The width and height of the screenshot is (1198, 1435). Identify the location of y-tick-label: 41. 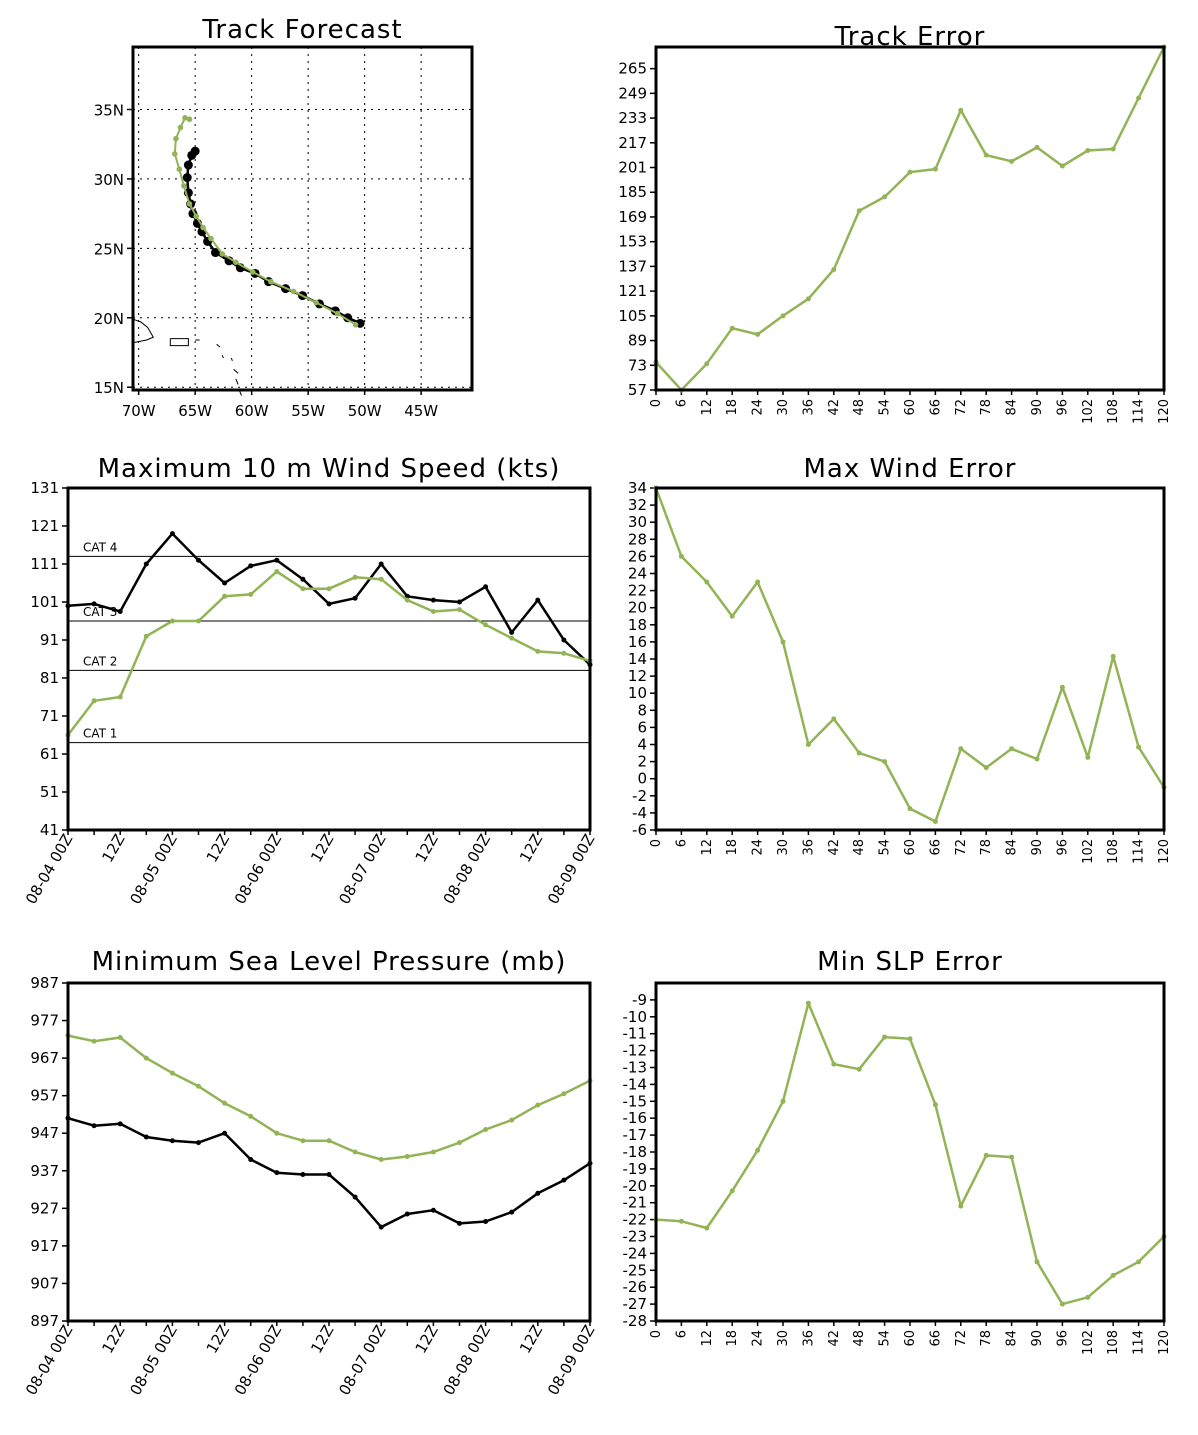
(49, 830).